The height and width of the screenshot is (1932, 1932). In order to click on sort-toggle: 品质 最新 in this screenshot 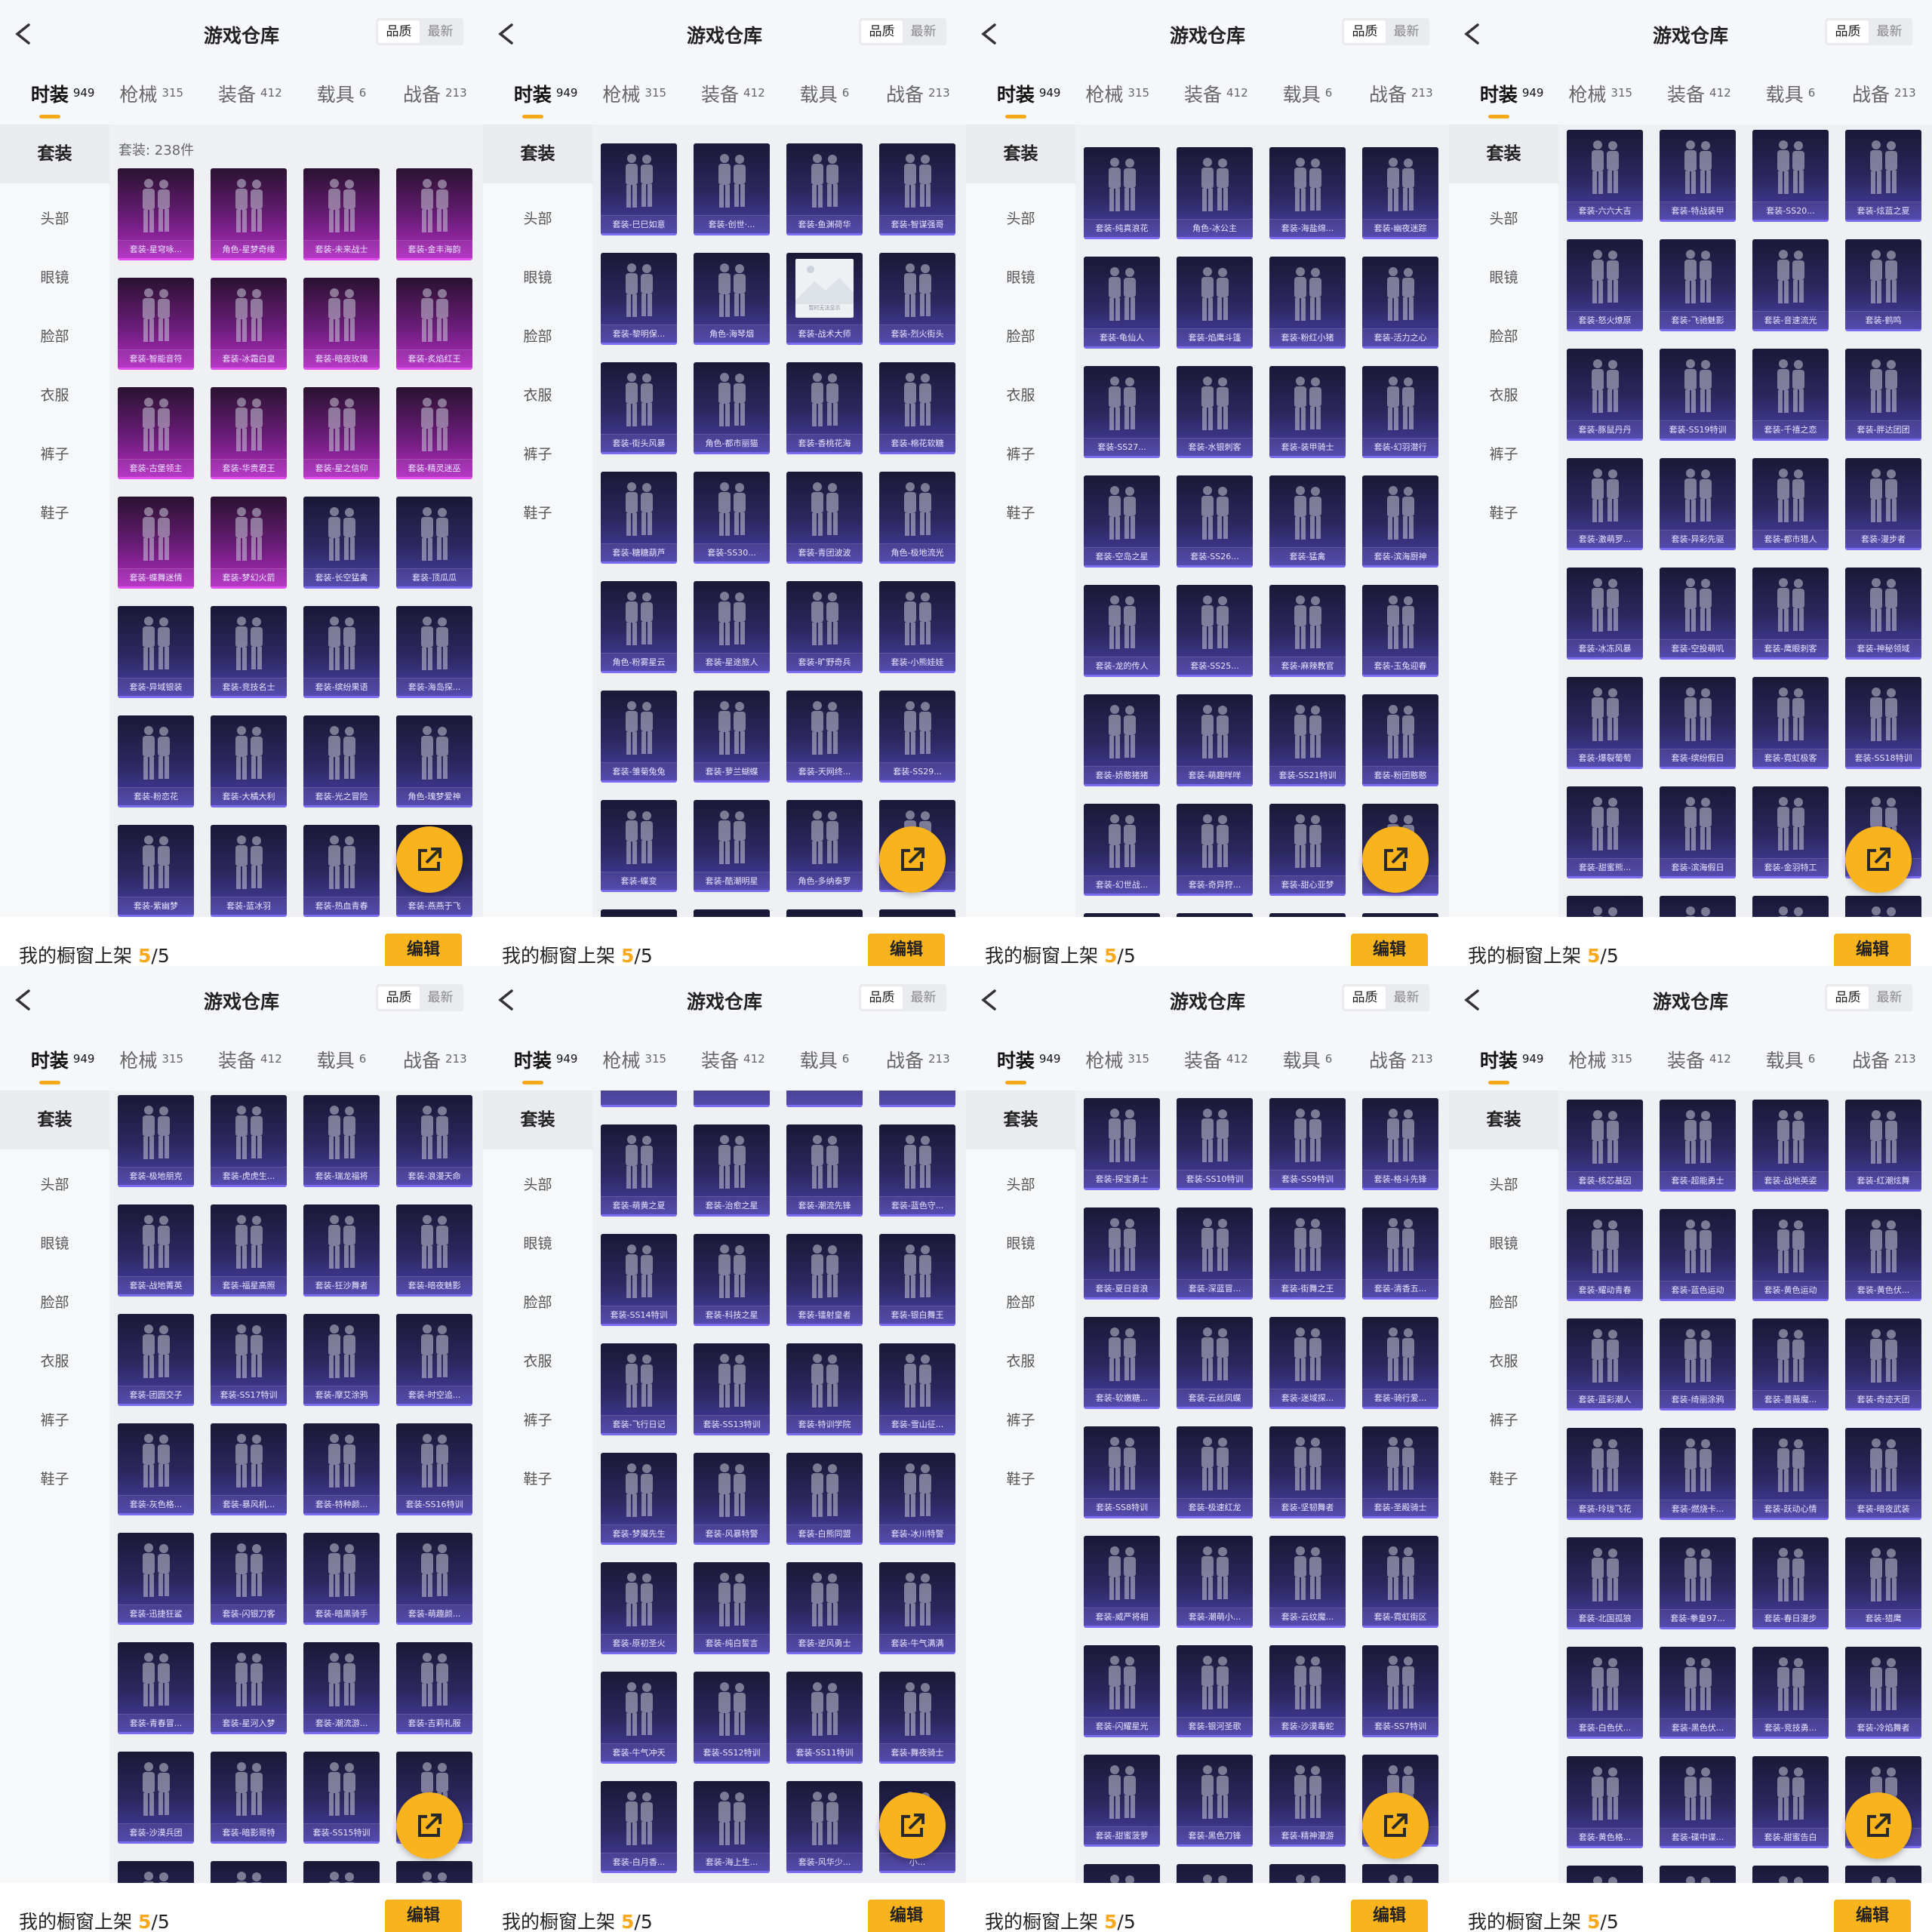, I will do `click(1868, 31)`.